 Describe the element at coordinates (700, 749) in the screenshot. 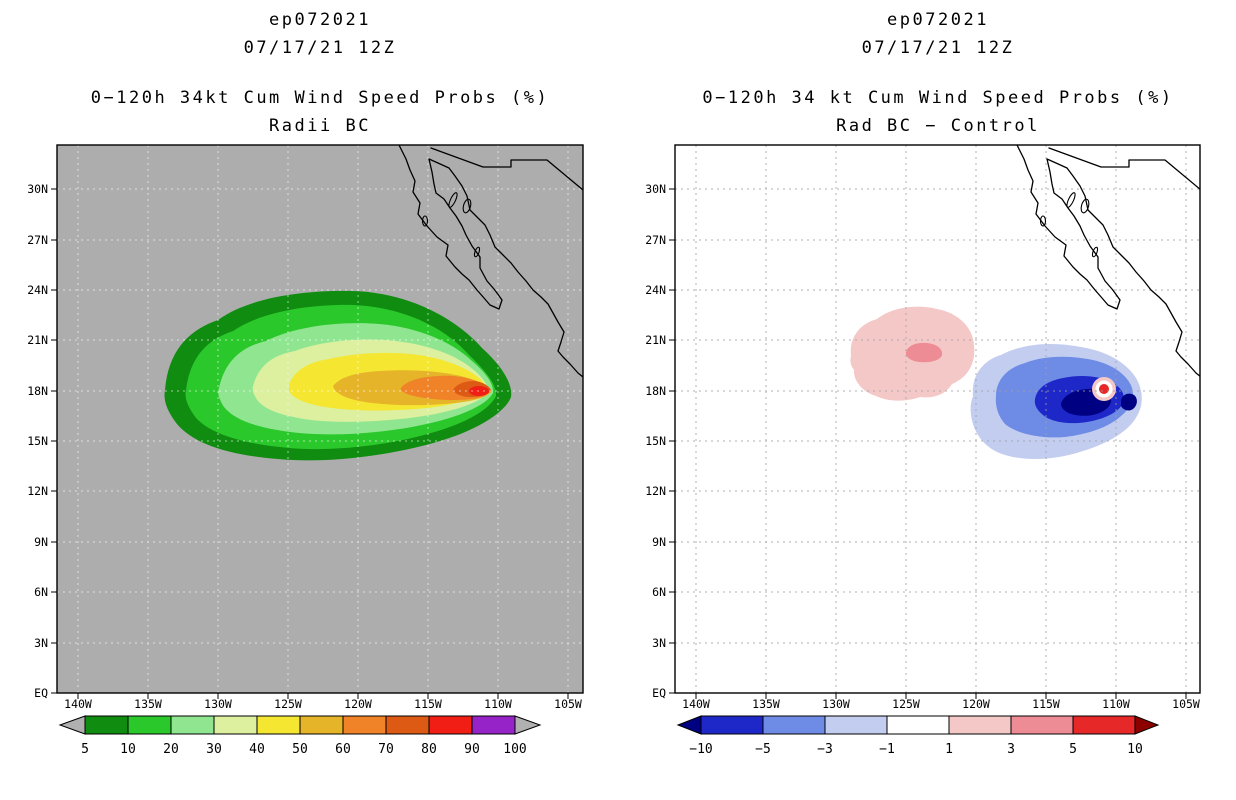

I see `colorbar-label: −10` at that location.